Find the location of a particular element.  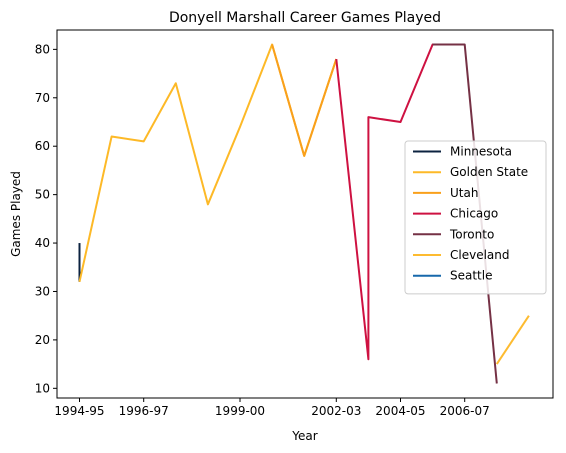

x-tick-label: 1999-00 is located at coordinates (240, 411).